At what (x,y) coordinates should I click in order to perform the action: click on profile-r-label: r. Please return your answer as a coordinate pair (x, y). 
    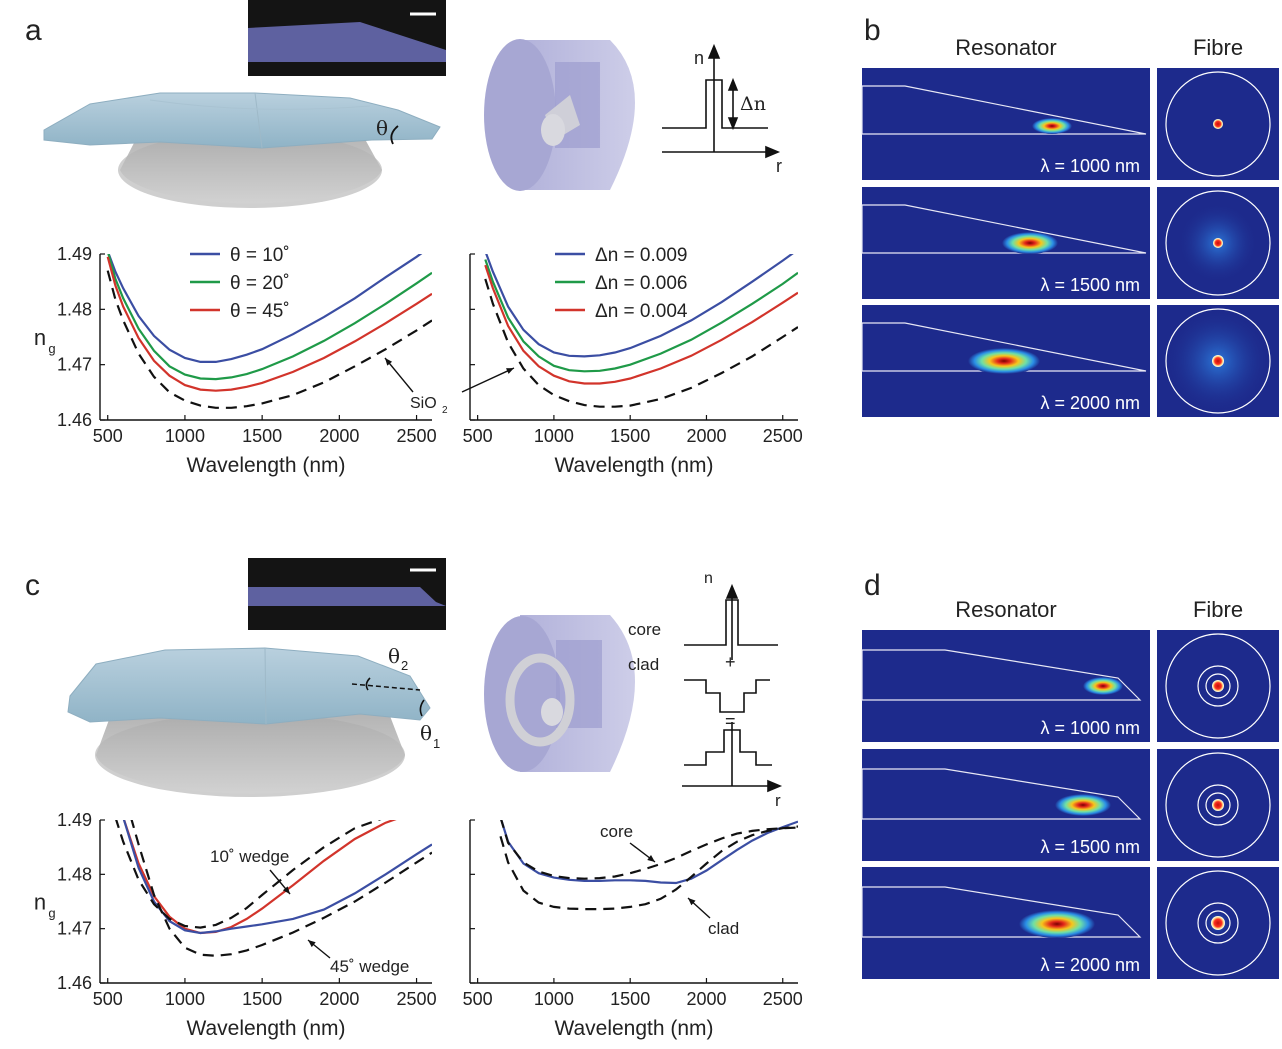
    Looking at the image, I should click on (779, 166).